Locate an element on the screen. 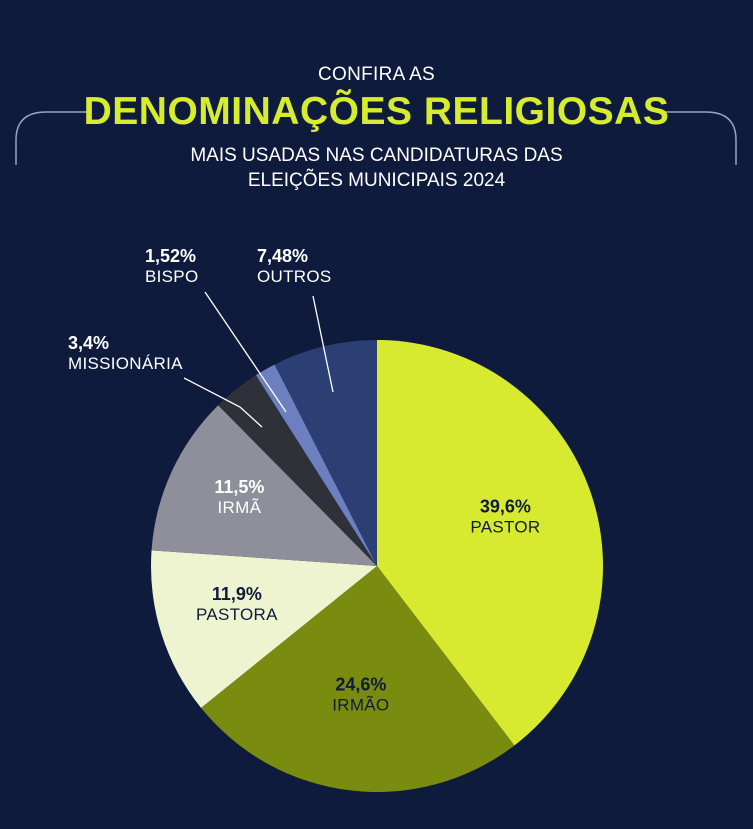  pie-slice-irmão is located at coordinates (358, 679).